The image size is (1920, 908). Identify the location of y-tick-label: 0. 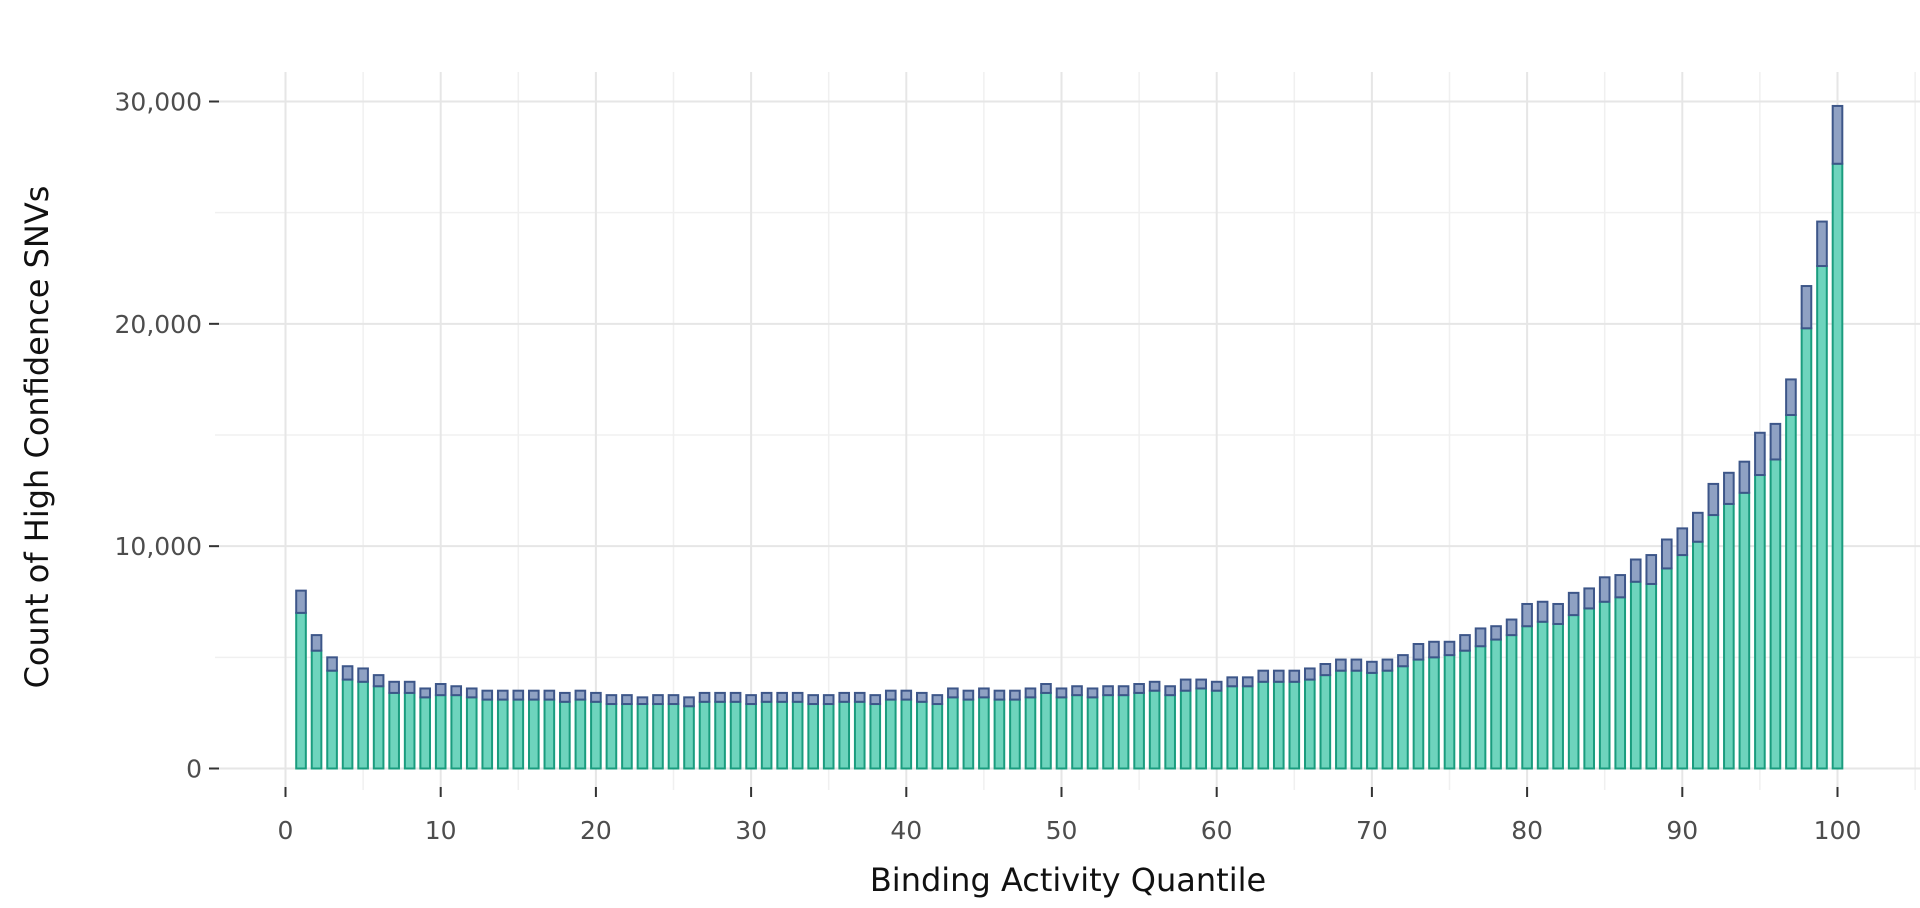
(194, 769).